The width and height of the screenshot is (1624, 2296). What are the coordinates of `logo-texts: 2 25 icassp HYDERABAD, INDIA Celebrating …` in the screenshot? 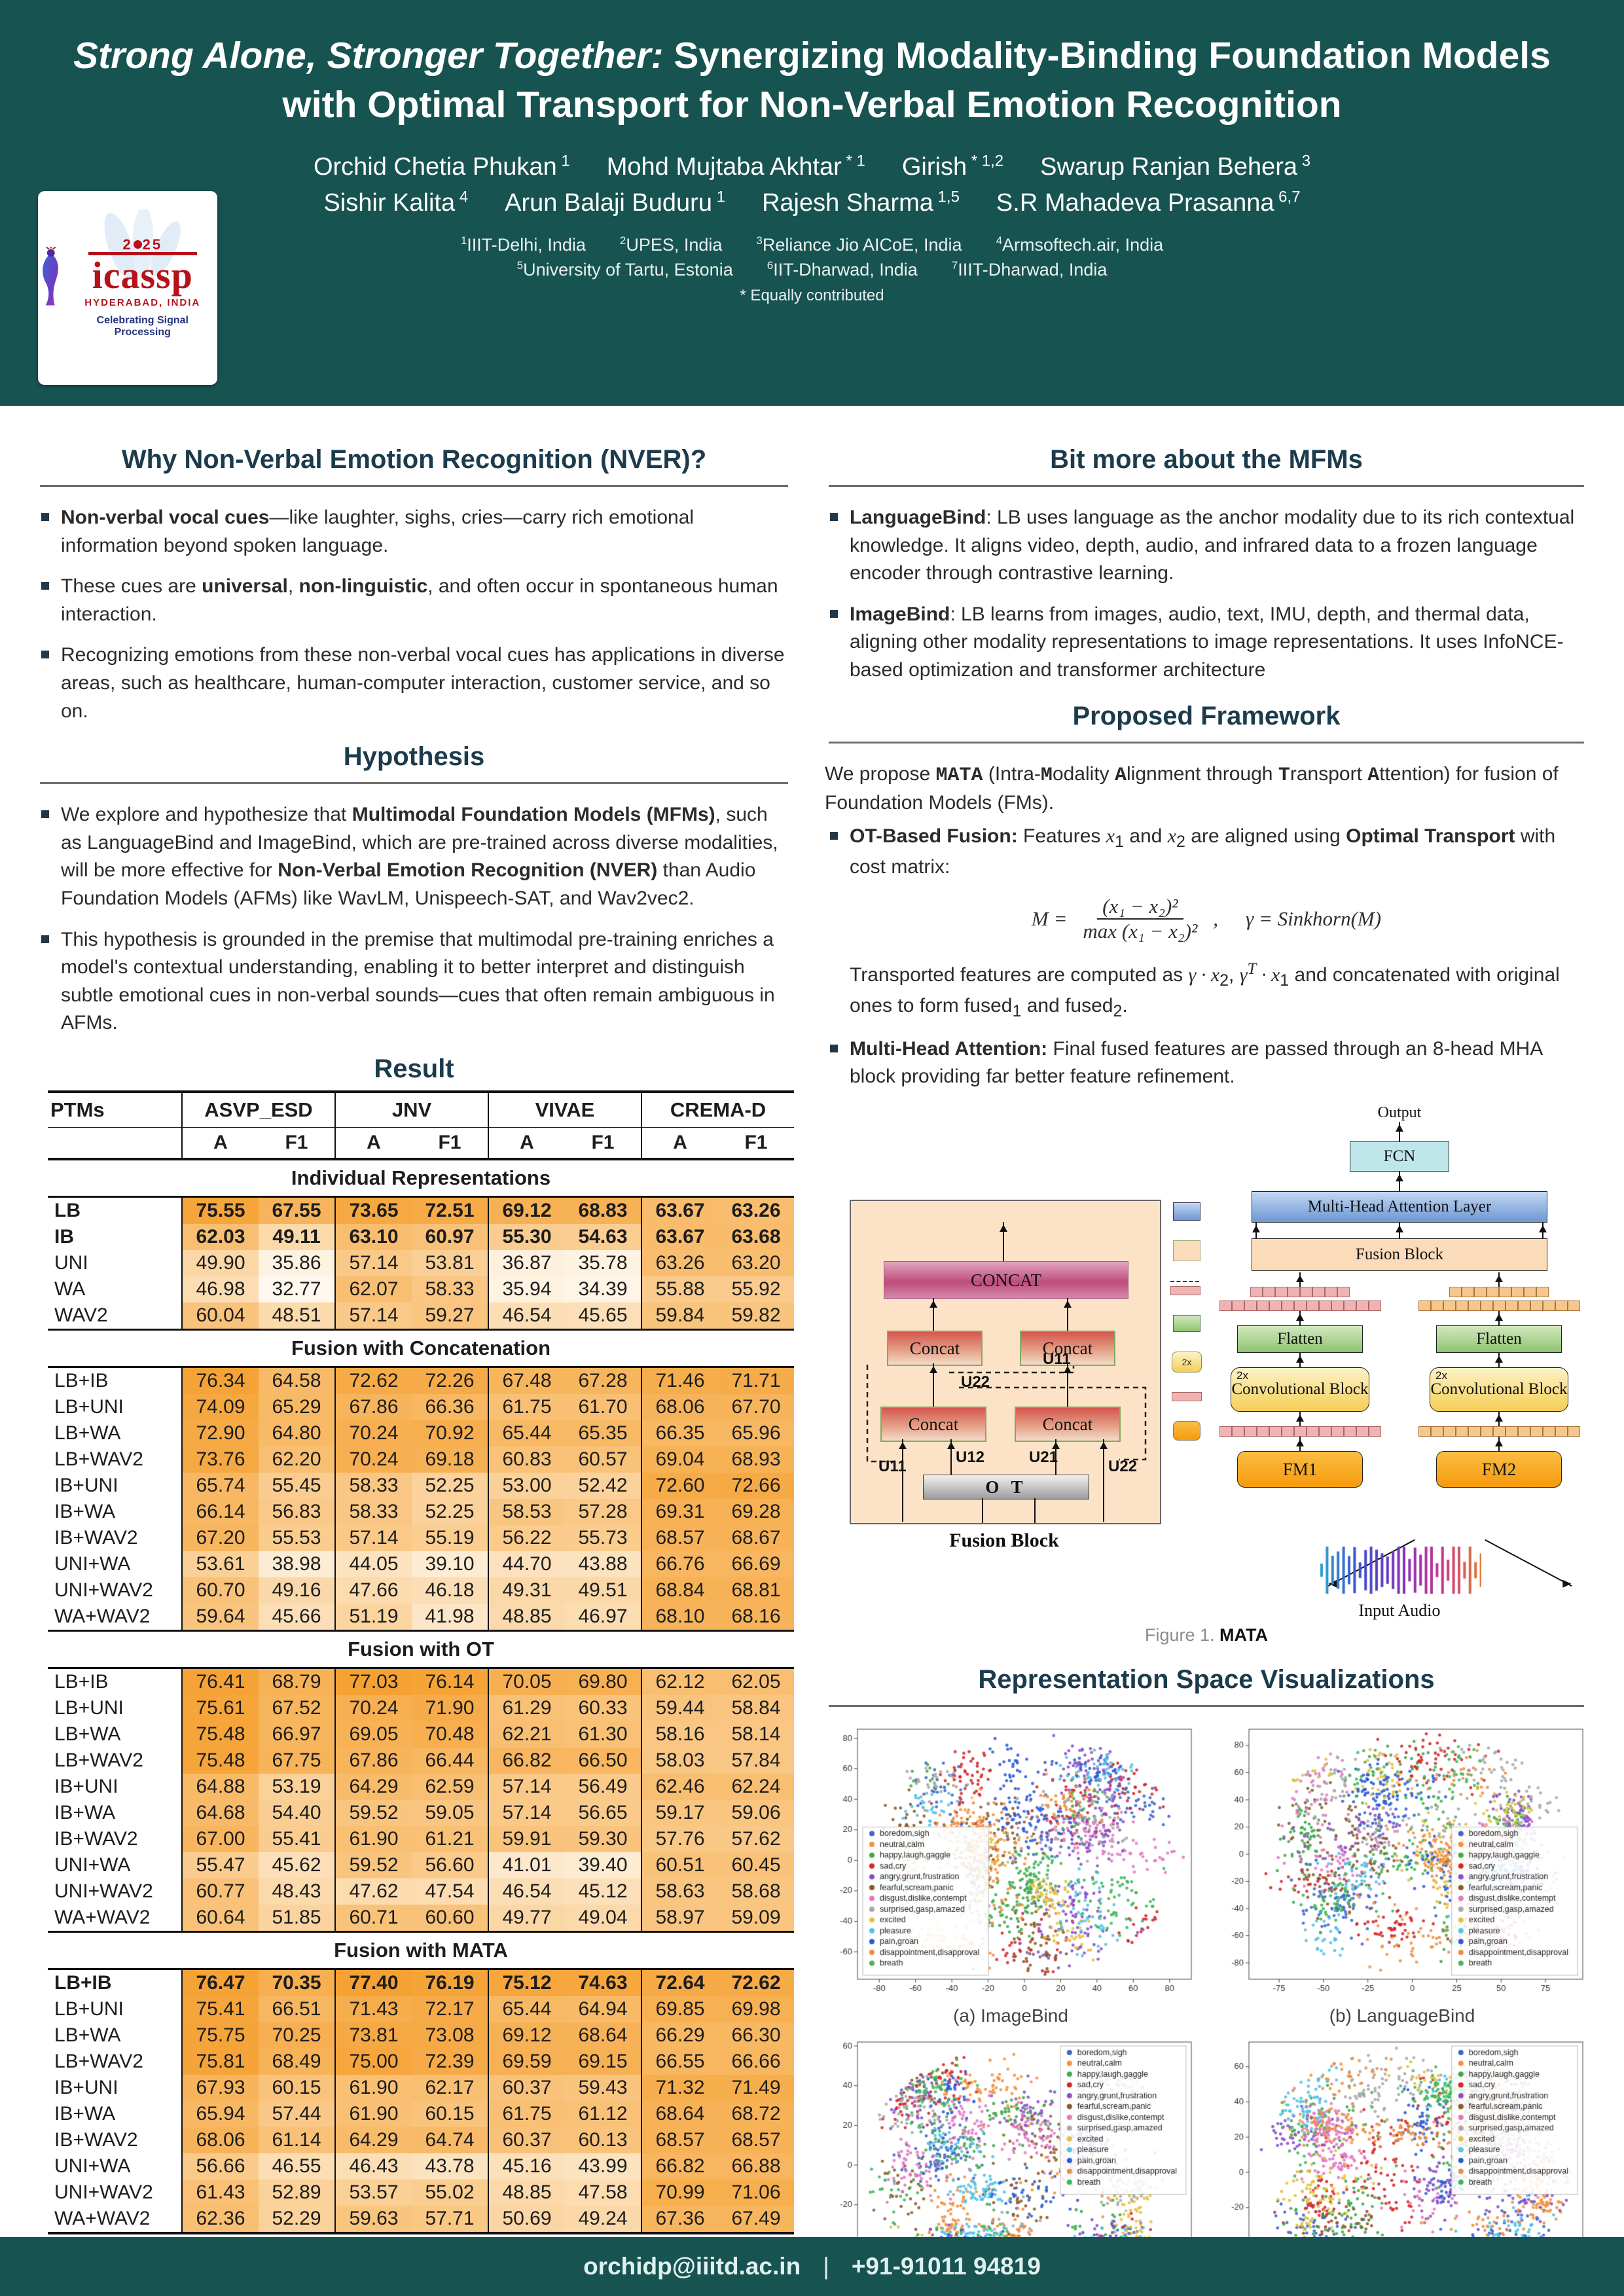 It's located at (142, 288).